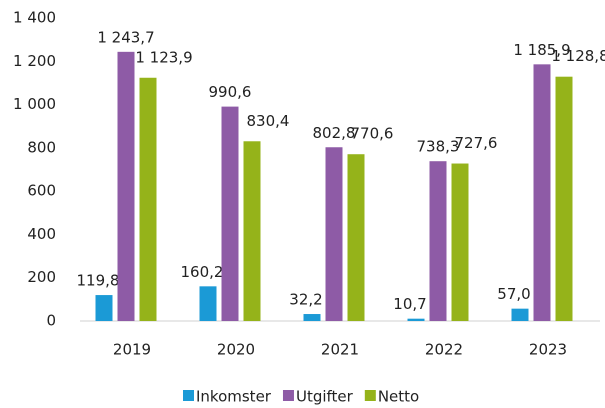  I want to click on x-tick-label: 2023, so click(548, 350).